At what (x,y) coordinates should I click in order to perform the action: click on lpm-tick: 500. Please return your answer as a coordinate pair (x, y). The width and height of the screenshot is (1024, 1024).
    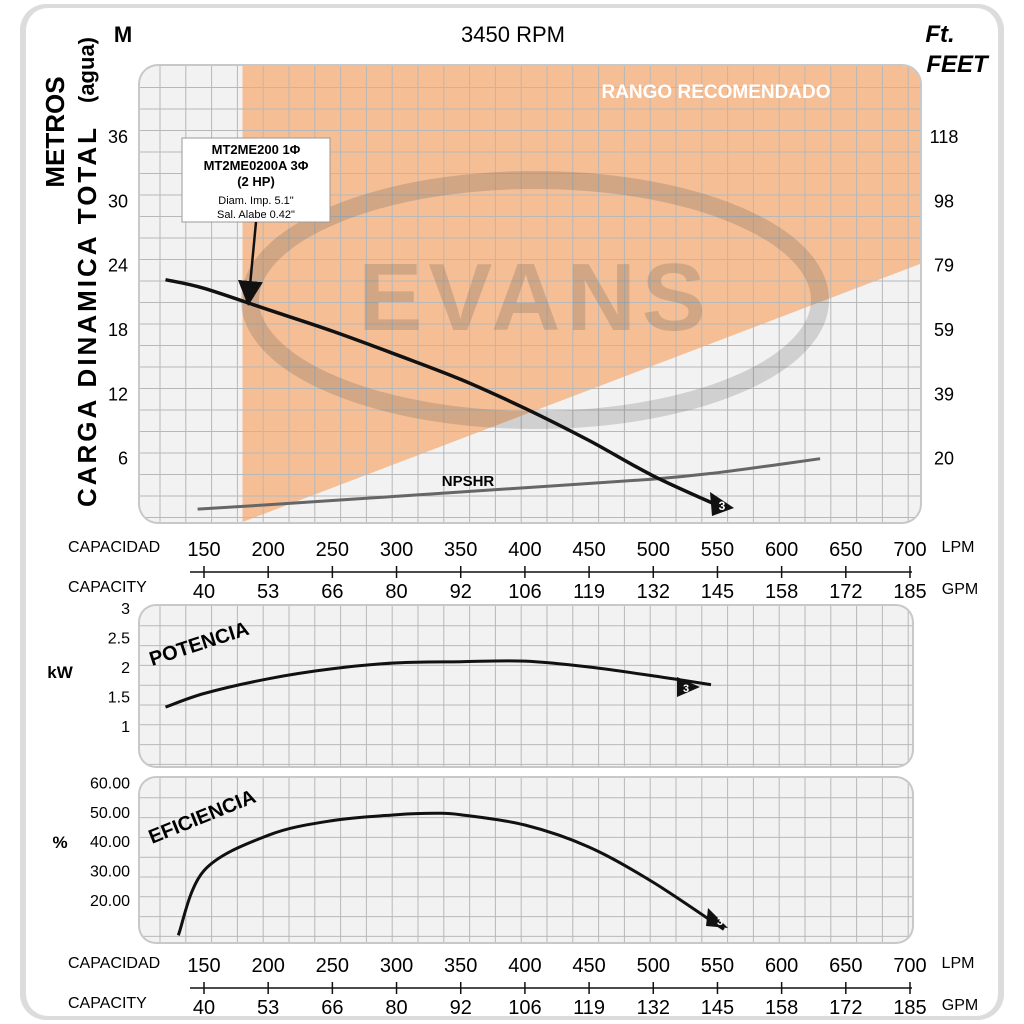
    Looking at the image, I should click on (653, 550).